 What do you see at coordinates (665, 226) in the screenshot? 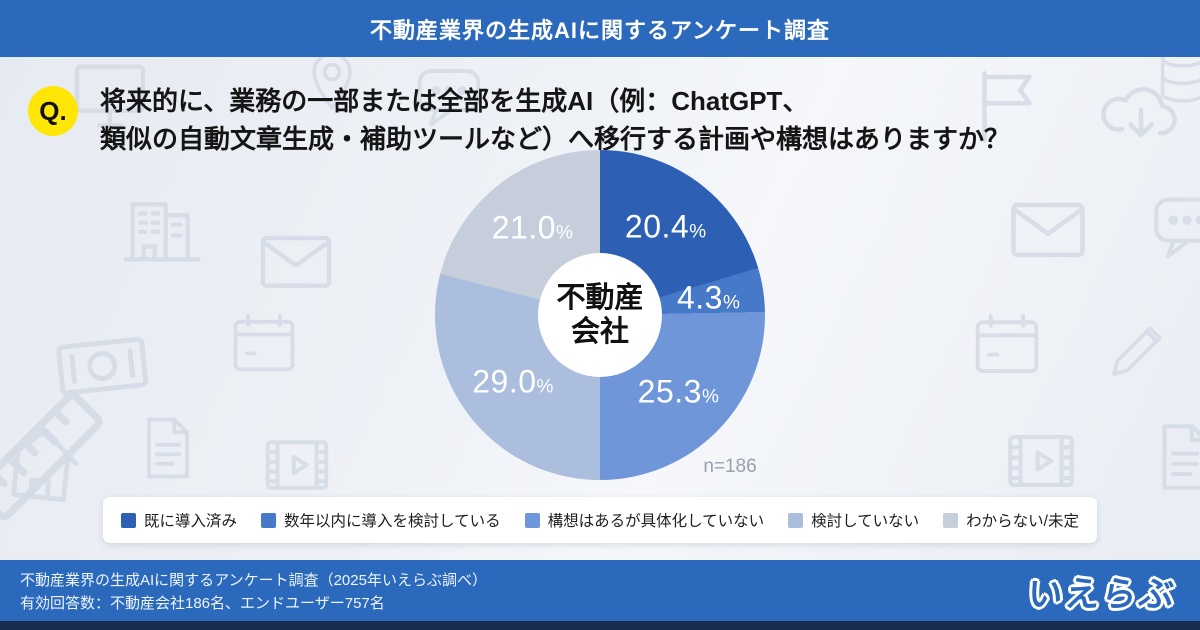
I see `slice-label: 20.4%` at bounding box center [665, 226].